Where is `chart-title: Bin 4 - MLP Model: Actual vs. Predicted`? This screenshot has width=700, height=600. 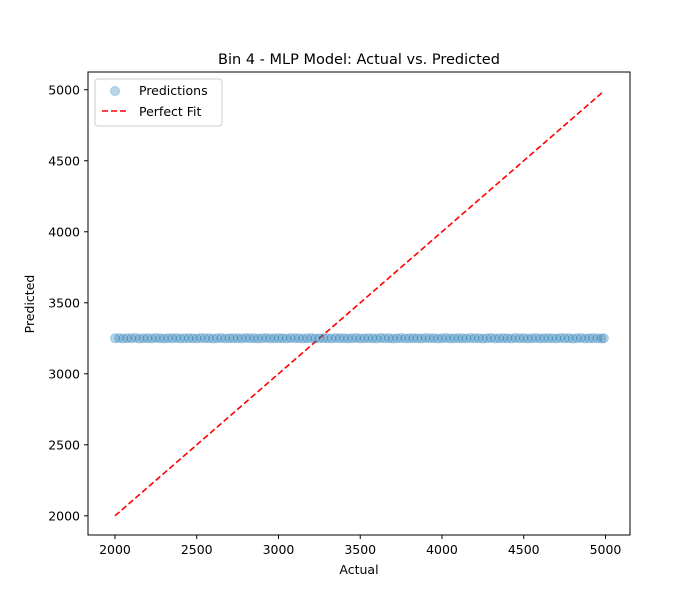 chart-title: Bin 4 - MLP Model: Actual vs. Predicted is located at coordinates (359, 60).